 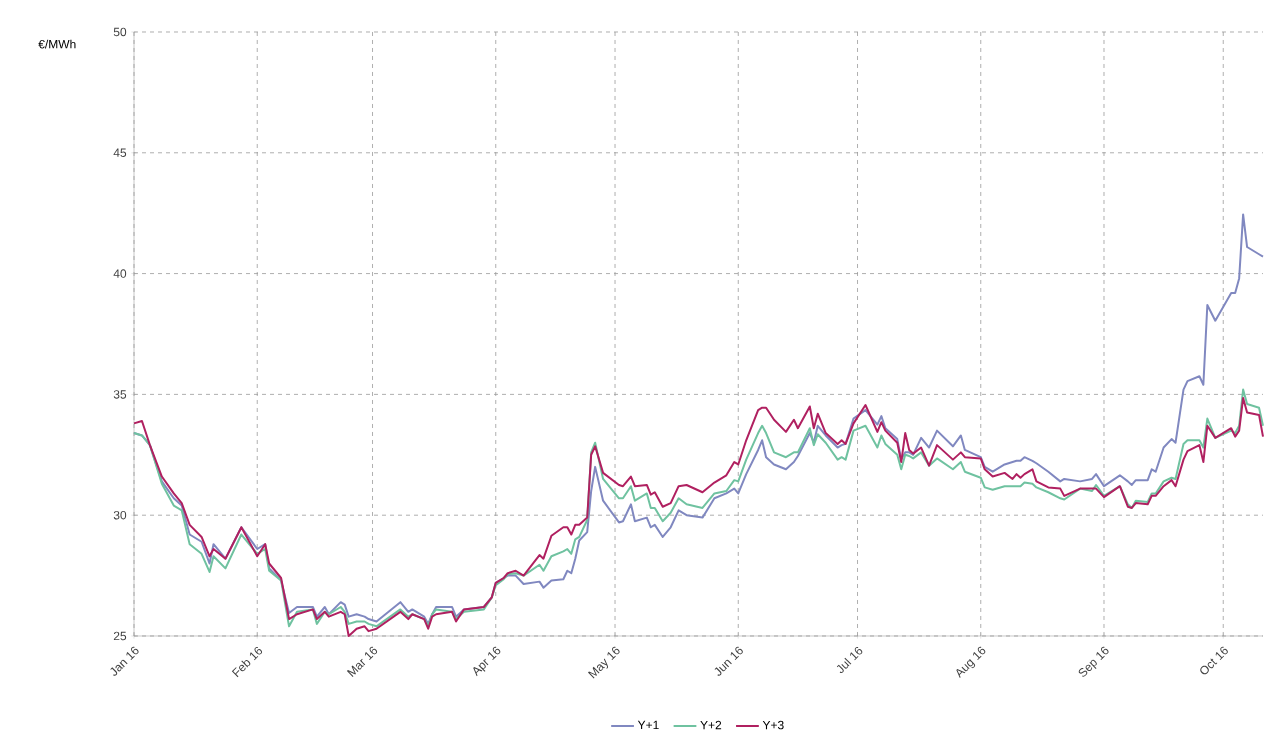 What do you see at coordinates (648, 725) in the screenshot?
I see `legend-label: Y+1` at bounding box center [648, 725].